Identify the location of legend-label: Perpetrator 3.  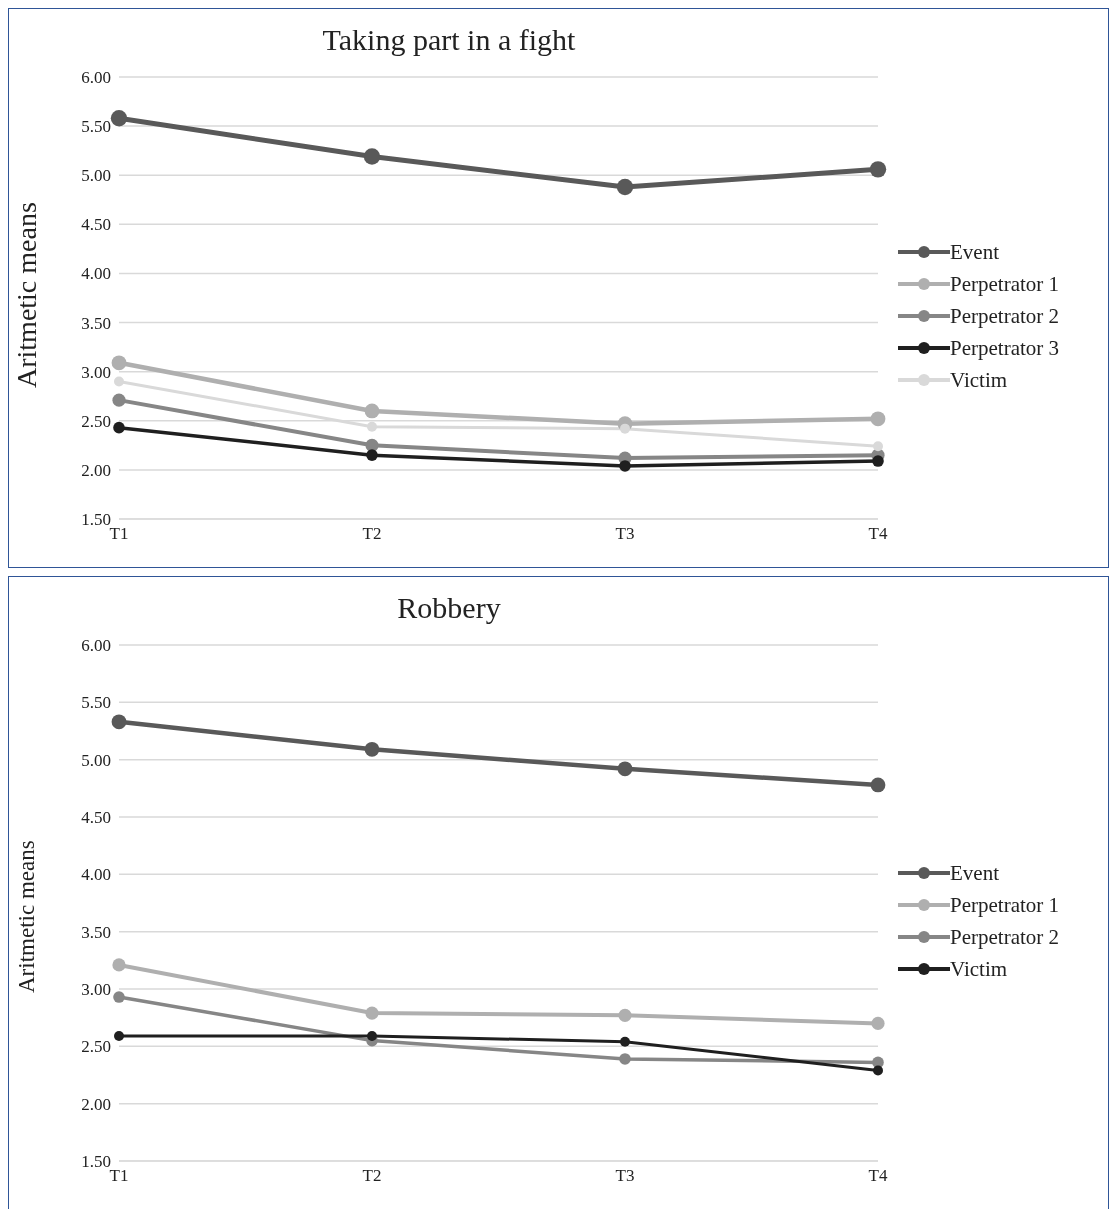
(1005, 348).